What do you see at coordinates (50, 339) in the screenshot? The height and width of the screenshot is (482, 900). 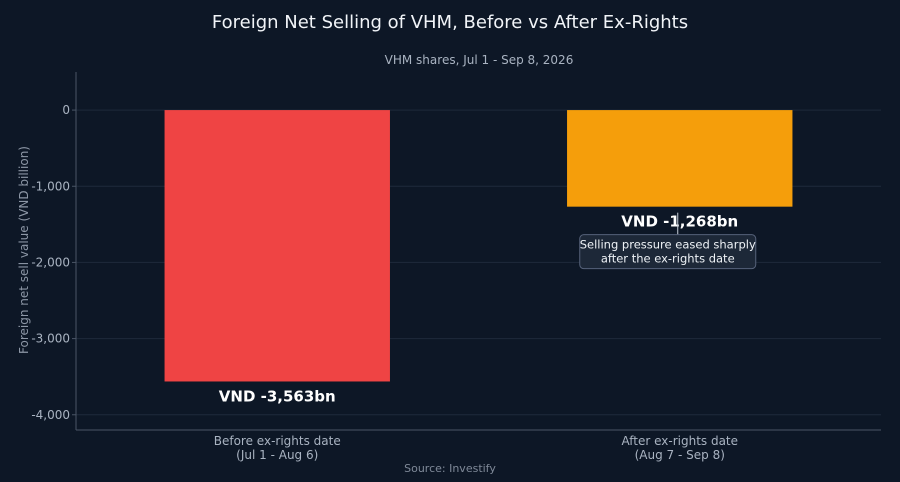 I see `y-tick-label: -3,000` at bounding box center [50, 339].